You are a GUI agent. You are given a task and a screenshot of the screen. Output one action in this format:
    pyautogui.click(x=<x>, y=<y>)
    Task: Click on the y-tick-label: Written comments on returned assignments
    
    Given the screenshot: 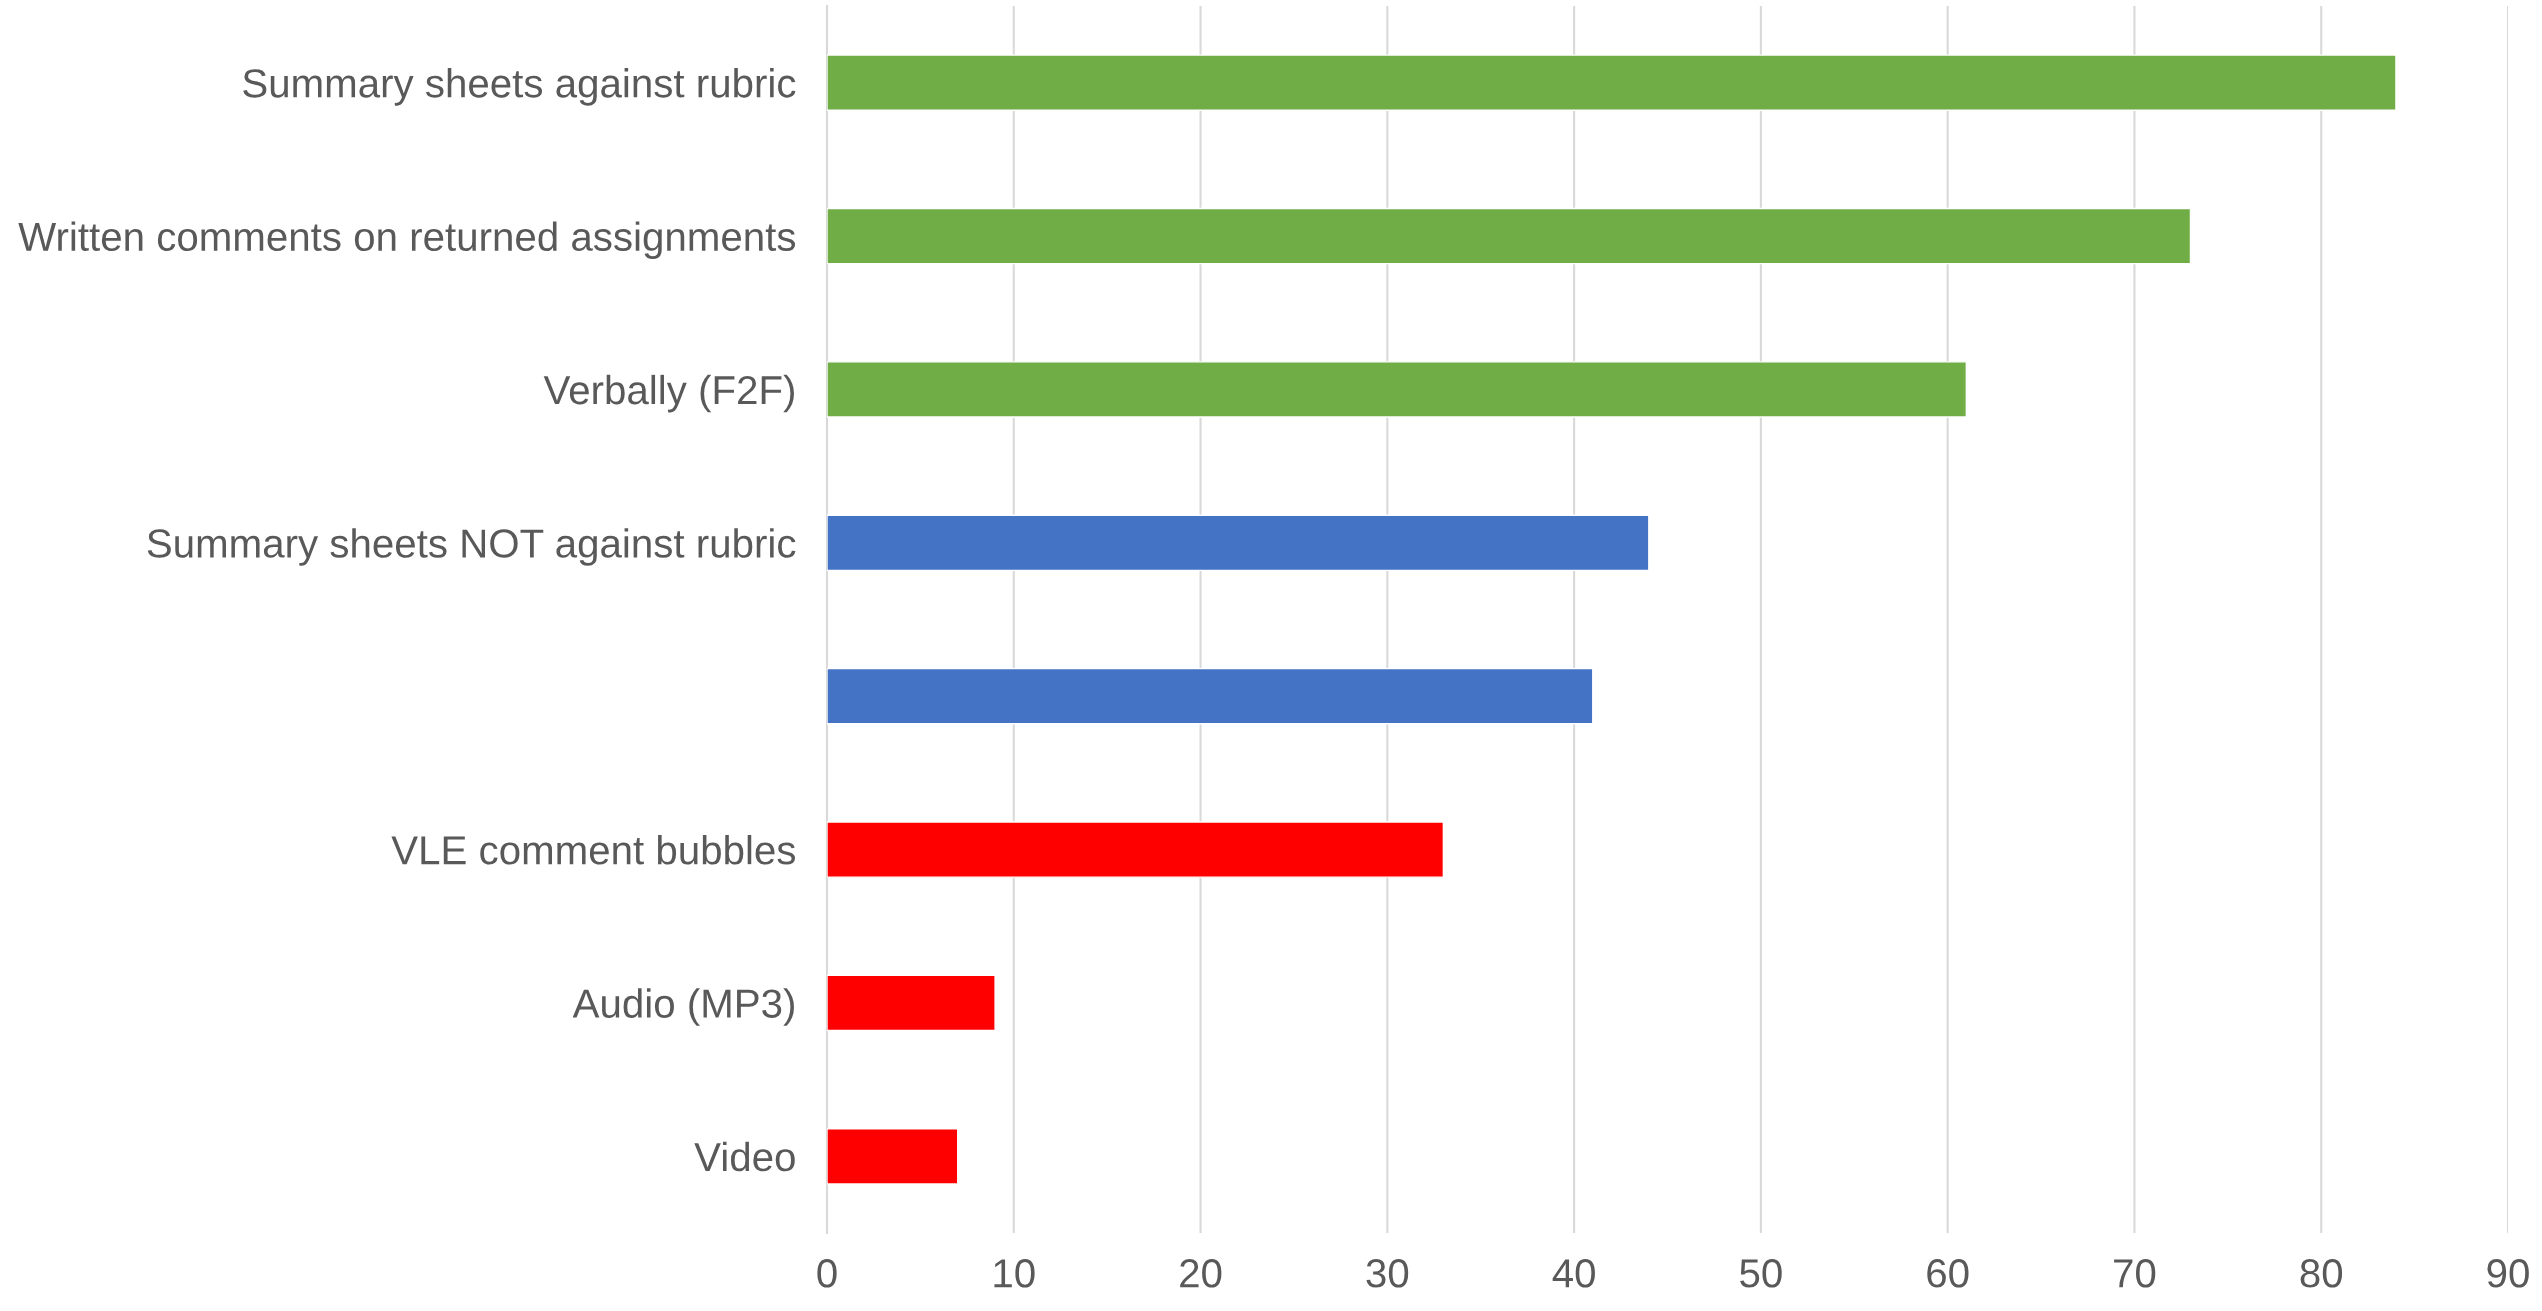 What is the action you would take?
    pyautogui.click(x=407, y=240)
    